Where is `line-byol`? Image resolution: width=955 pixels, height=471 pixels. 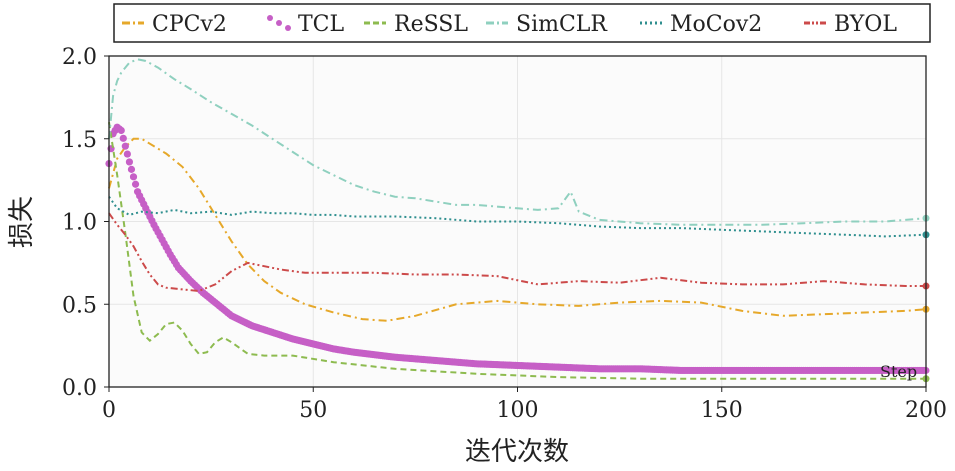
line-byol is located at coordinates (517, 252).